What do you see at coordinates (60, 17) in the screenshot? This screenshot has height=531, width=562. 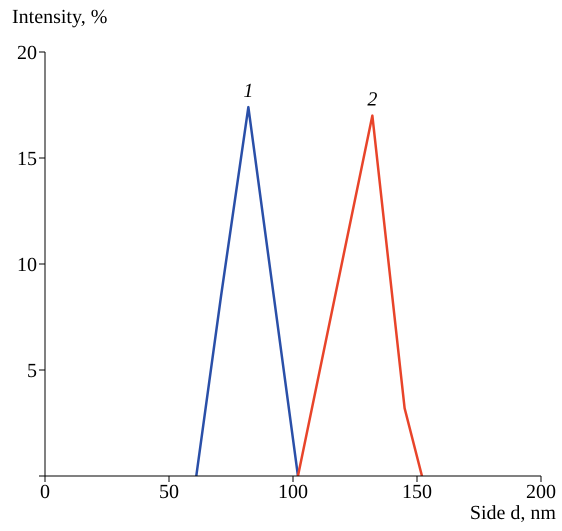 I see `y-axis-title: Intensity, %` at bounding box center [60, 17].